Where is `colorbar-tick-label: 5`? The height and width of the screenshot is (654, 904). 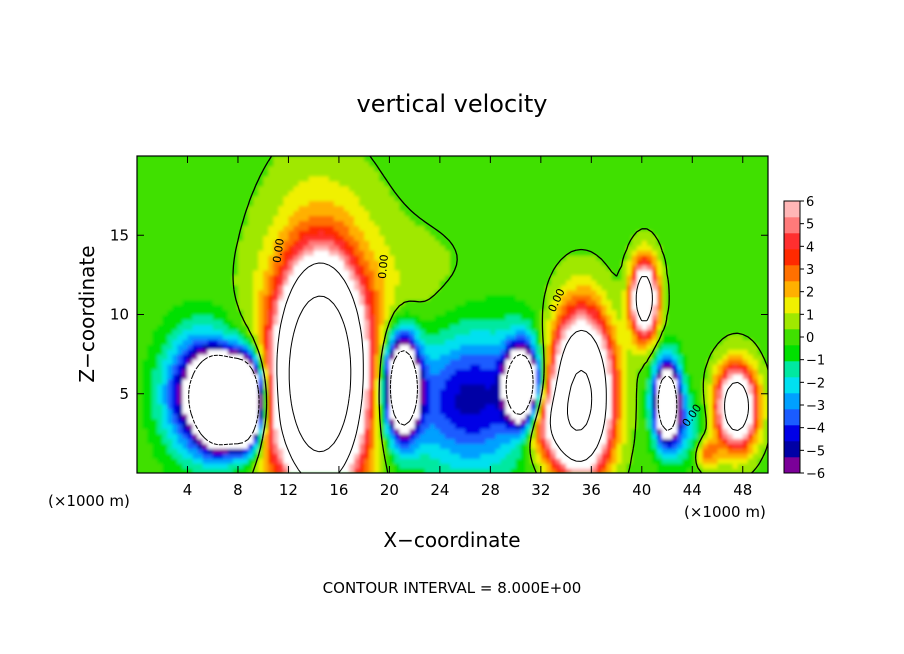 colorbar-tick-label: 5 is located at coordinates (810, 225).